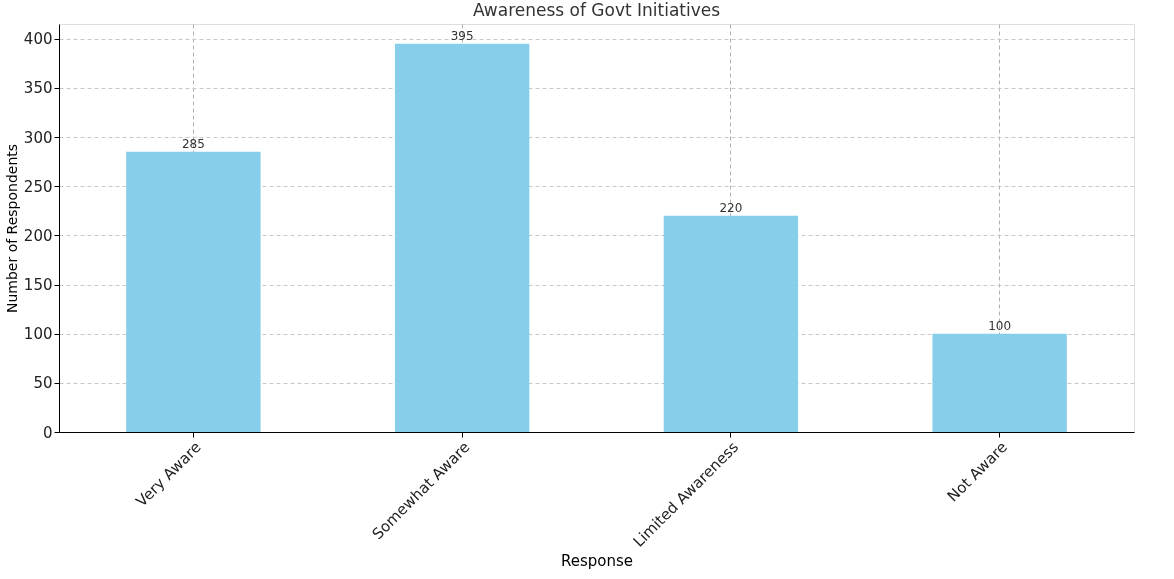  What do you see at coordinates (462, 35) in the screenshot?
I see `data-label: 395` at bounding box center [462, 35].